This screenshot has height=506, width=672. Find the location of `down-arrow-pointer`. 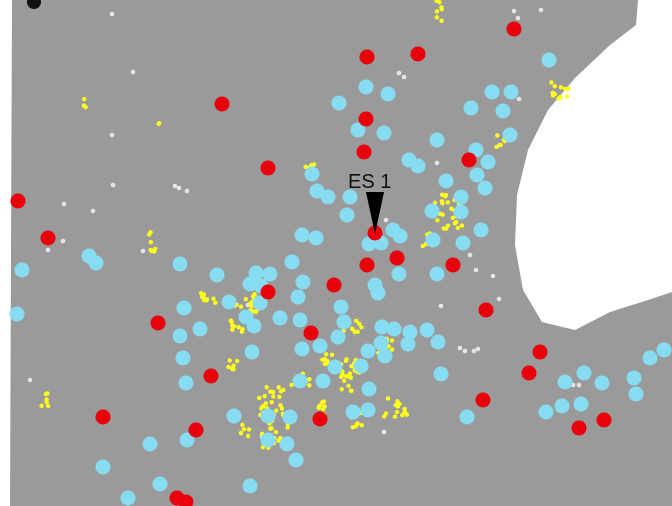

down-arrow-pointer is located at coordinates (375, 213).